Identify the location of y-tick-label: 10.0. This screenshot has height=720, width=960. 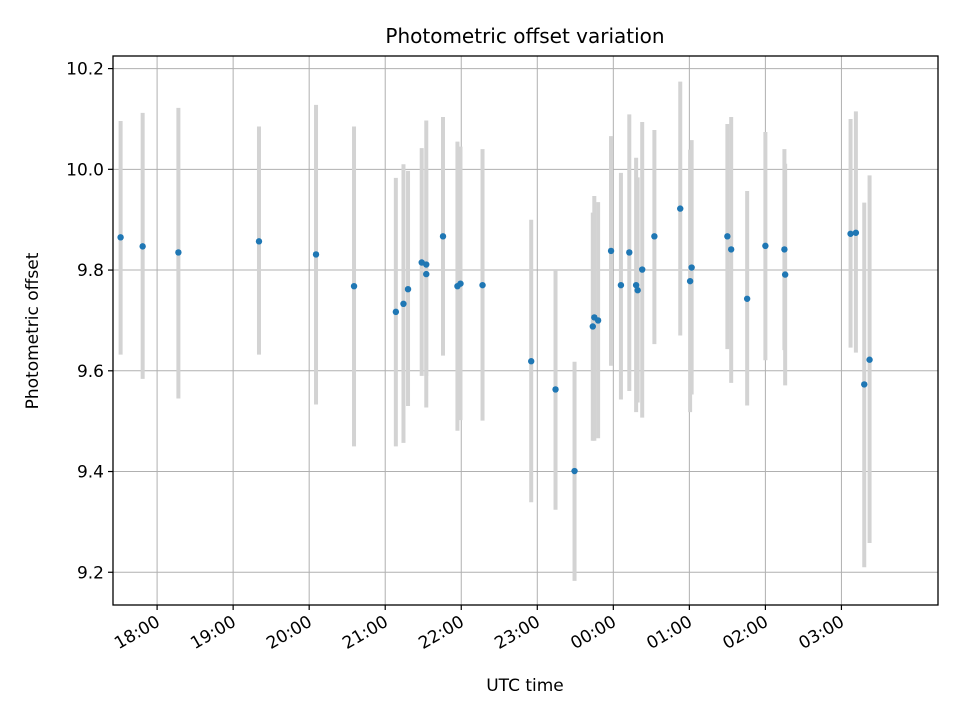
(85, 170).